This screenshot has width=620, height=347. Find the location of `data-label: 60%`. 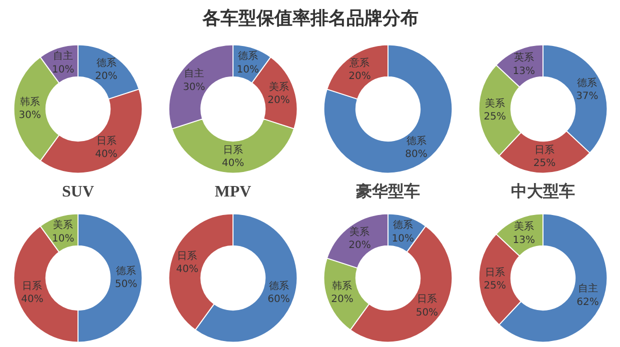

data-label: 60% is located at coordinates (279, 299).